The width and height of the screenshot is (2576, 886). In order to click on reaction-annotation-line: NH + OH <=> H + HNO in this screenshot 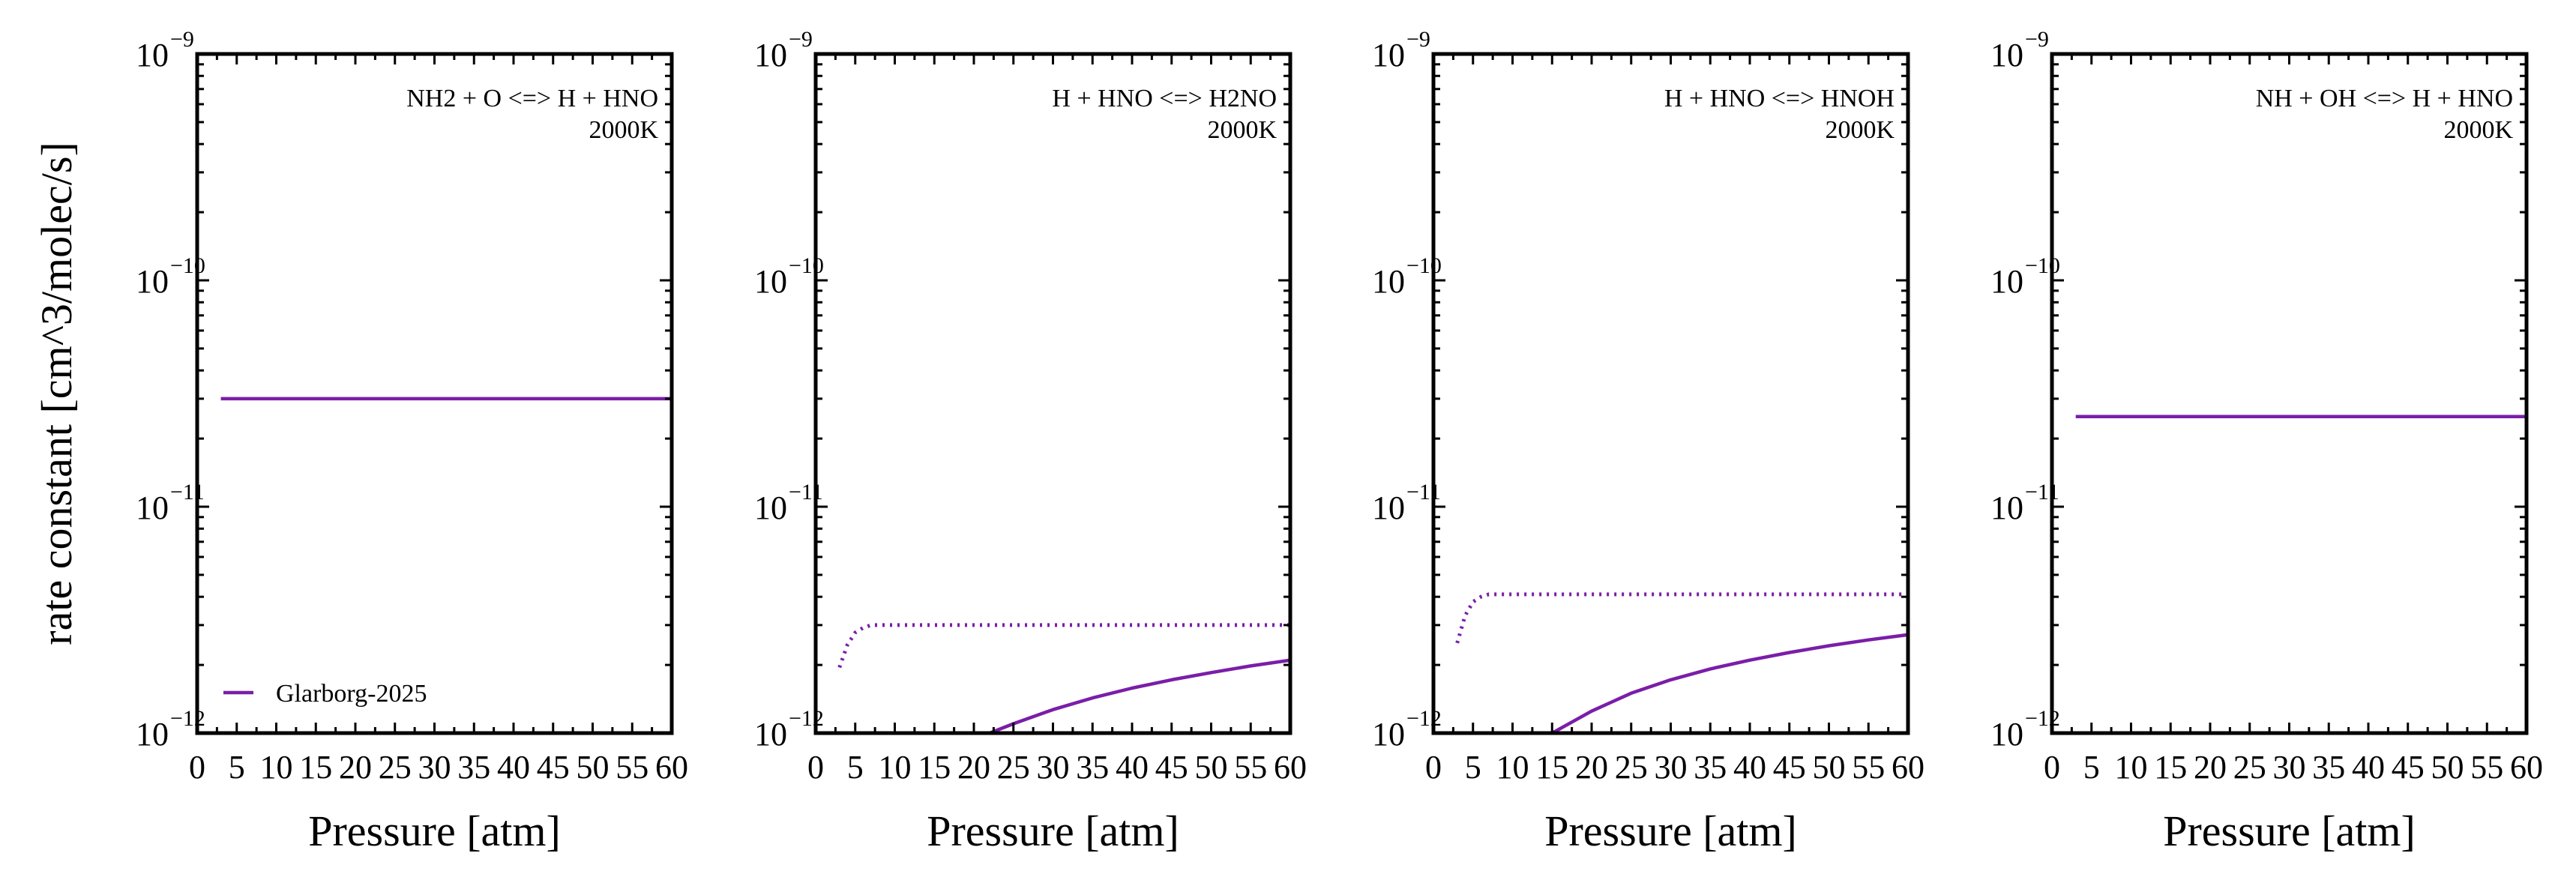, I will do `click(2384, 98)`.